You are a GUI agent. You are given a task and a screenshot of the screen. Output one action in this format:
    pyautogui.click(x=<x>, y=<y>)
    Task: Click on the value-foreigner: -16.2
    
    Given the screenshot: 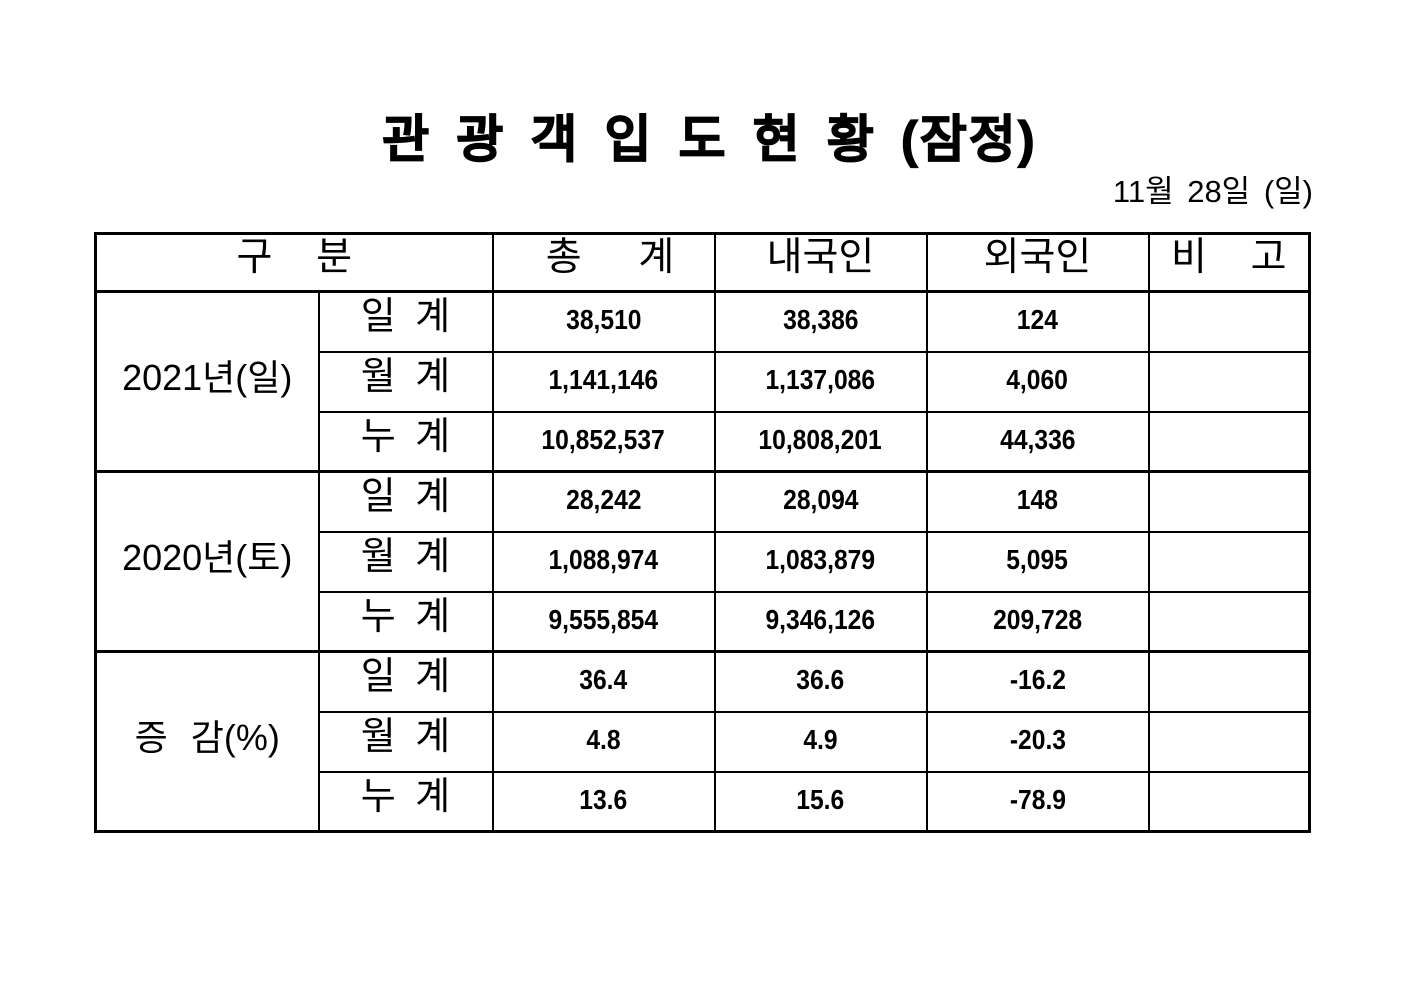 What is the action you would take?
    pyautogui.click(x=1037, y=681)
    